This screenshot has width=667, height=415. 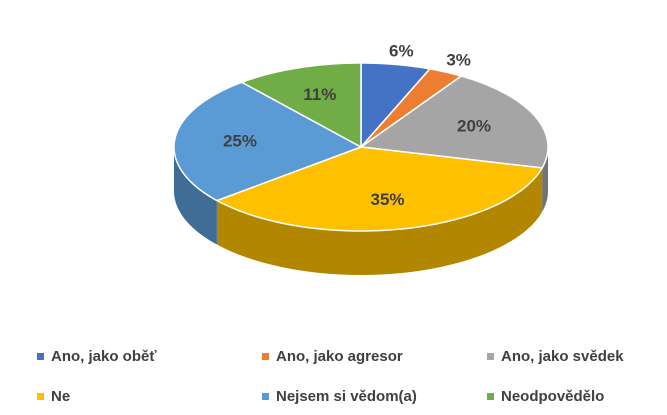 I want to click on data-label: 3%, so click(x=458, y=59).